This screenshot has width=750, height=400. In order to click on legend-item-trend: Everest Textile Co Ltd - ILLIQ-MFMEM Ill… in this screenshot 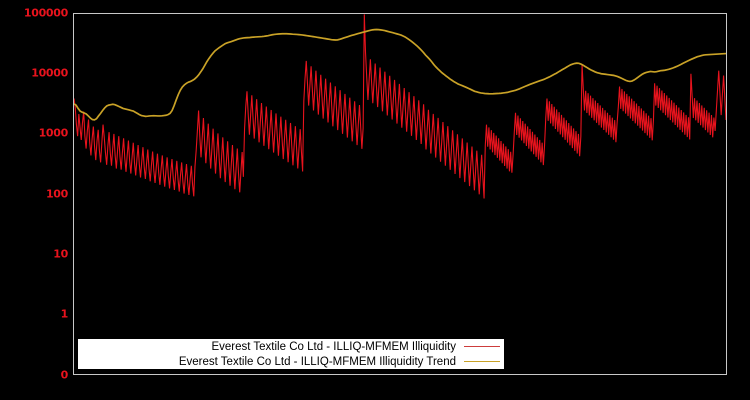, I will do `click(291, 361)`.